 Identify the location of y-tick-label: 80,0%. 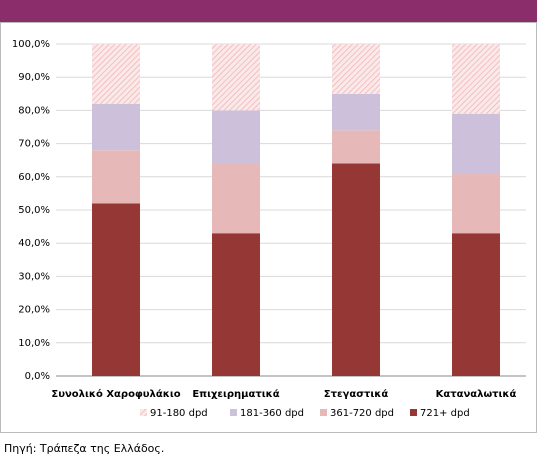
(34, 110).